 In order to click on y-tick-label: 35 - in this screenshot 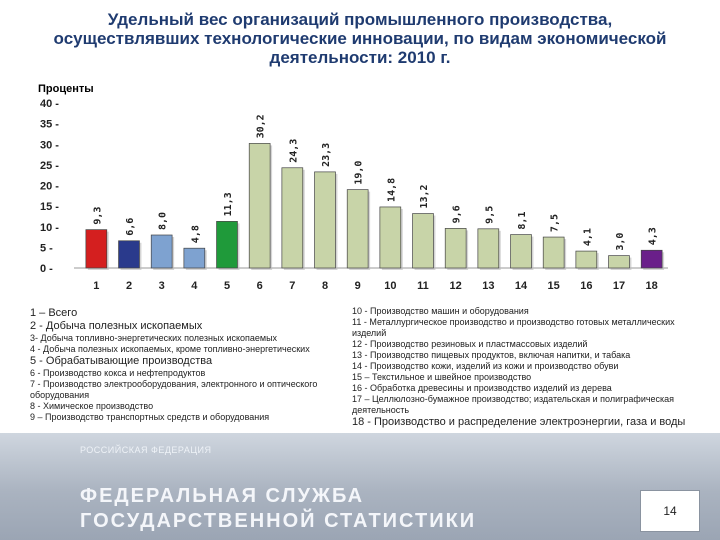, I will do `click(49, 125)`.